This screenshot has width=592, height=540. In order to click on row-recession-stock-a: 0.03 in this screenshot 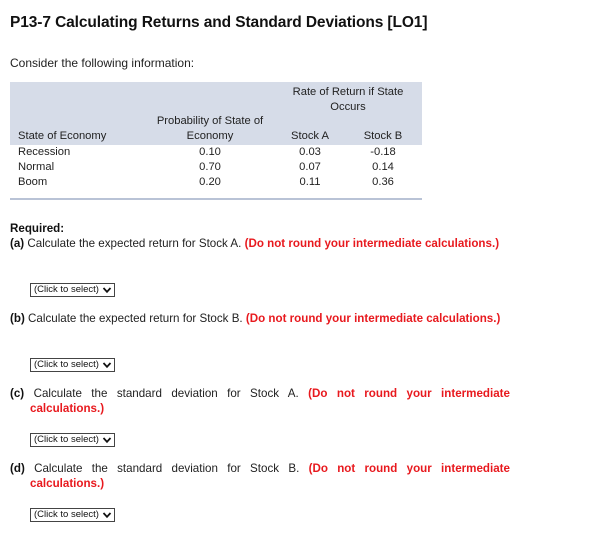, I will do `click(310, 152)`.